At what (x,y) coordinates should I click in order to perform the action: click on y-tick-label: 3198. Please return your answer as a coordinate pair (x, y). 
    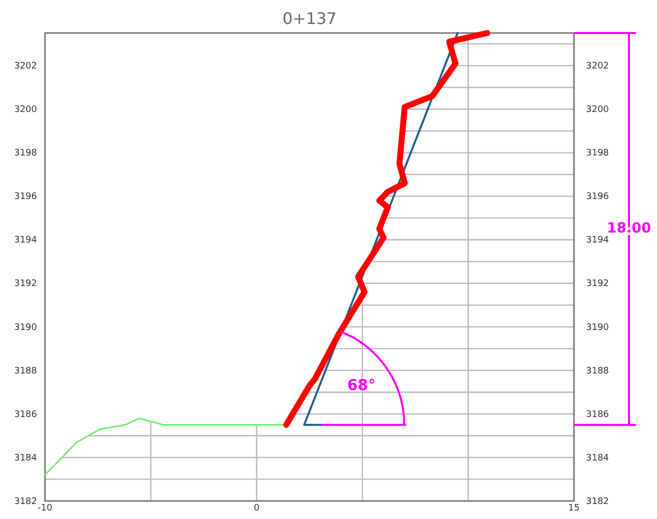
    Looking at the image, I should click on (26, 153).